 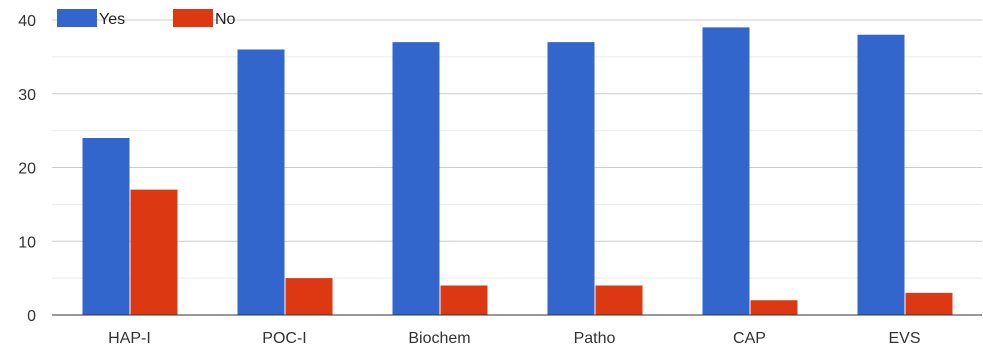 What do you see at coordinates (129, 338) in the screenshot?
I see `x-tick-label: HAP-I` at bounding box center [129, 338].